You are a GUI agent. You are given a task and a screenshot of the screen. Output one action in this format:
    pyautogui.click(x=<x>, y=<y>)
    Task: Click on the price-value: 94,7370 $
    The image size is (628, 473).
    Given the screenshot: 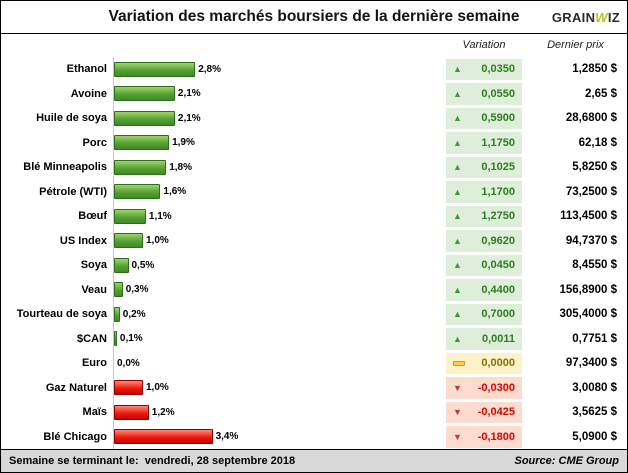 What is the action you would take?
    pyautogui.click(x=591, y=240)
    